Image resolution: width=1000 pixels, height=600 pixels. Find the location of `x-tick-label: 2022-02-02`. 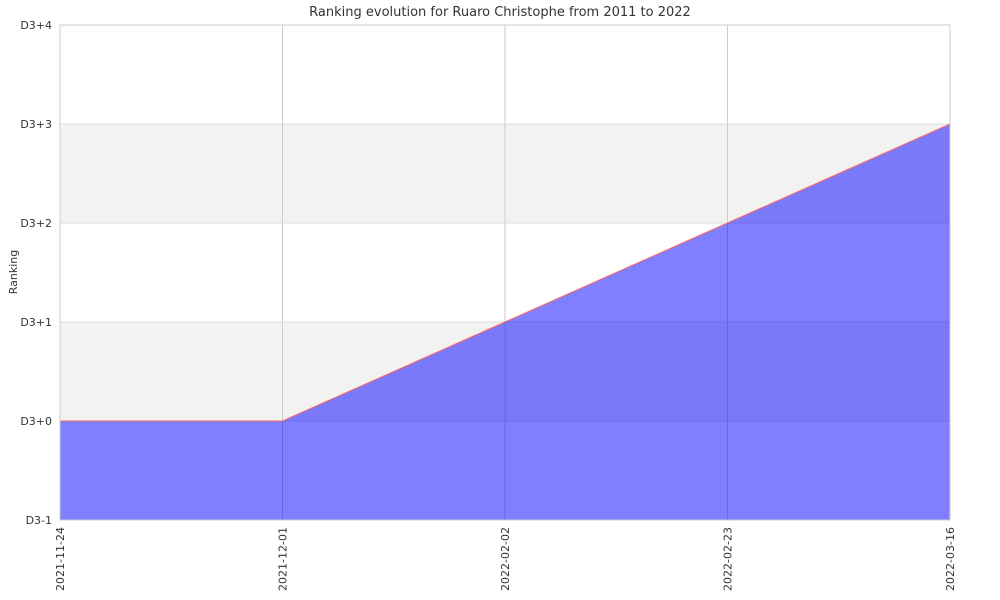

x-tick-label: 2022-02-02 is located at coordinates (505, 559).